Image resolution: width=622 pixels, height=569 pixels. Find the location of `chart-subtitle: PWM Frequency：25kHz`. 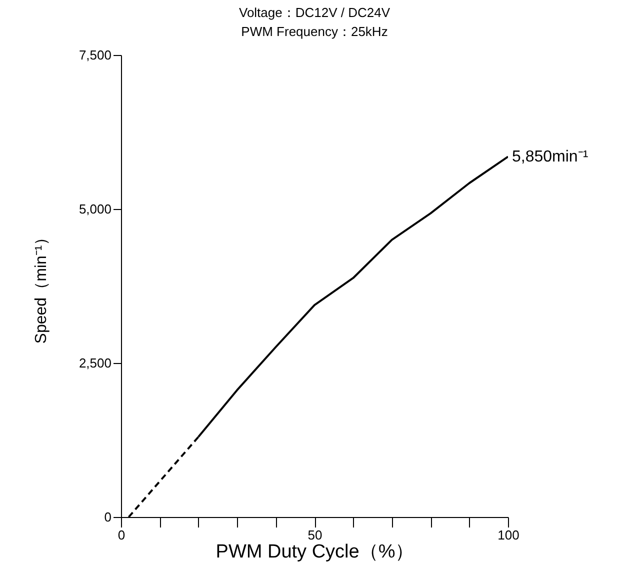

chart-subtitle: PWM Frequency：25kHz is located at coordinates (314, 31).